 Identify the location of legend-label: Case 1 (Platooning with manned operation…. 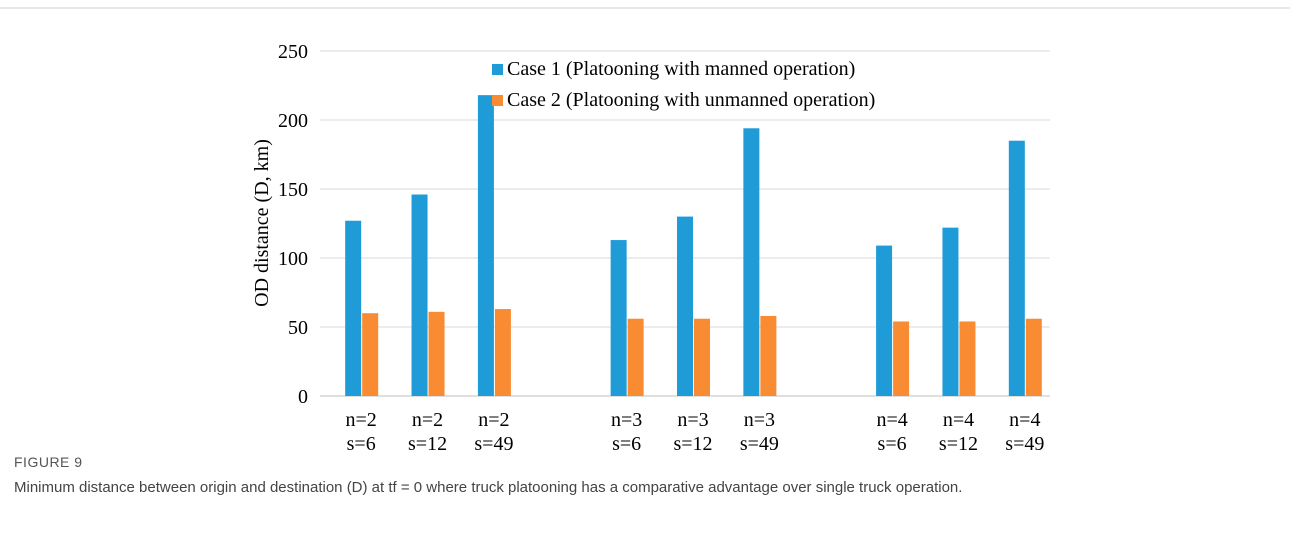
(681, 69).